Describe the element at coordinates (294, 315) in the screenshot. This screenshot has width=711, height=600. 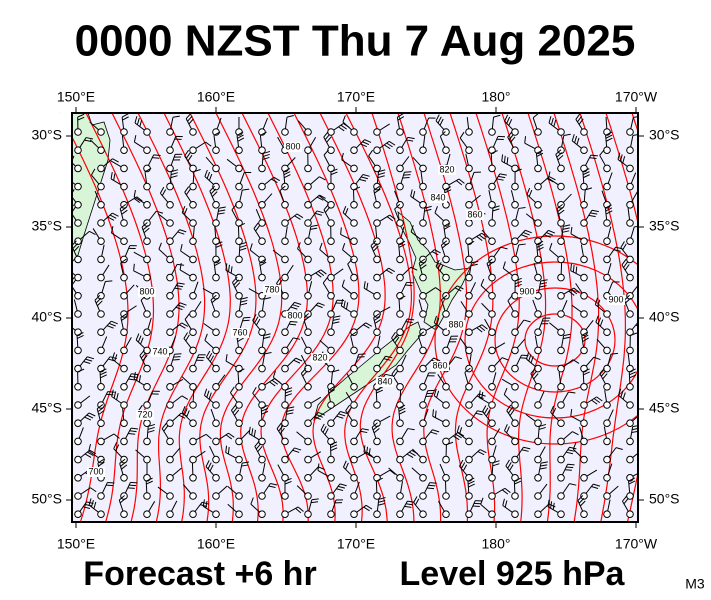
I see `contour-label: 800` at that location.